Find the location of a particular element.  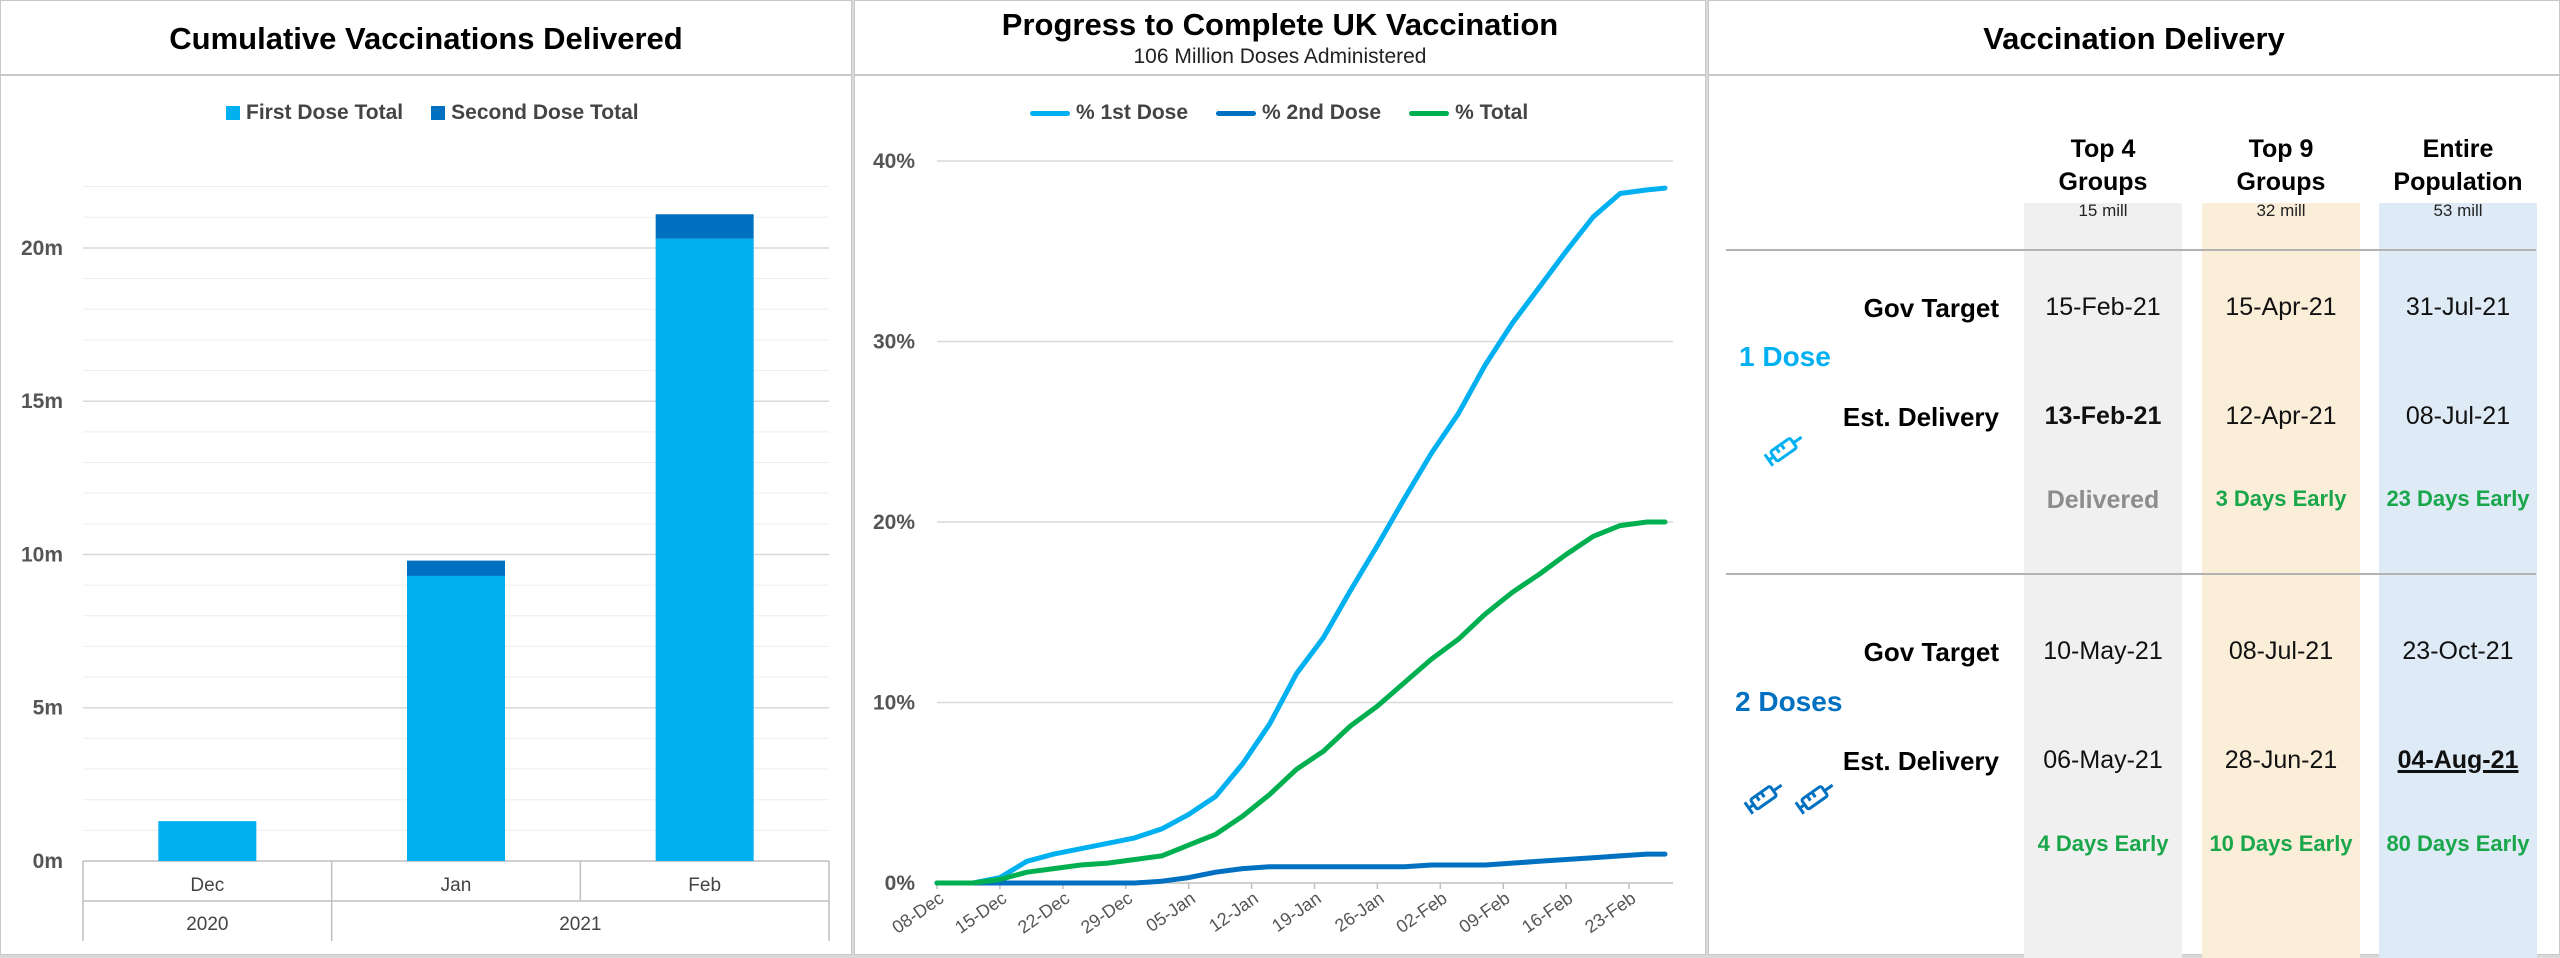

x-tick-label: 08-Dec is located at coordinates (917, 913).